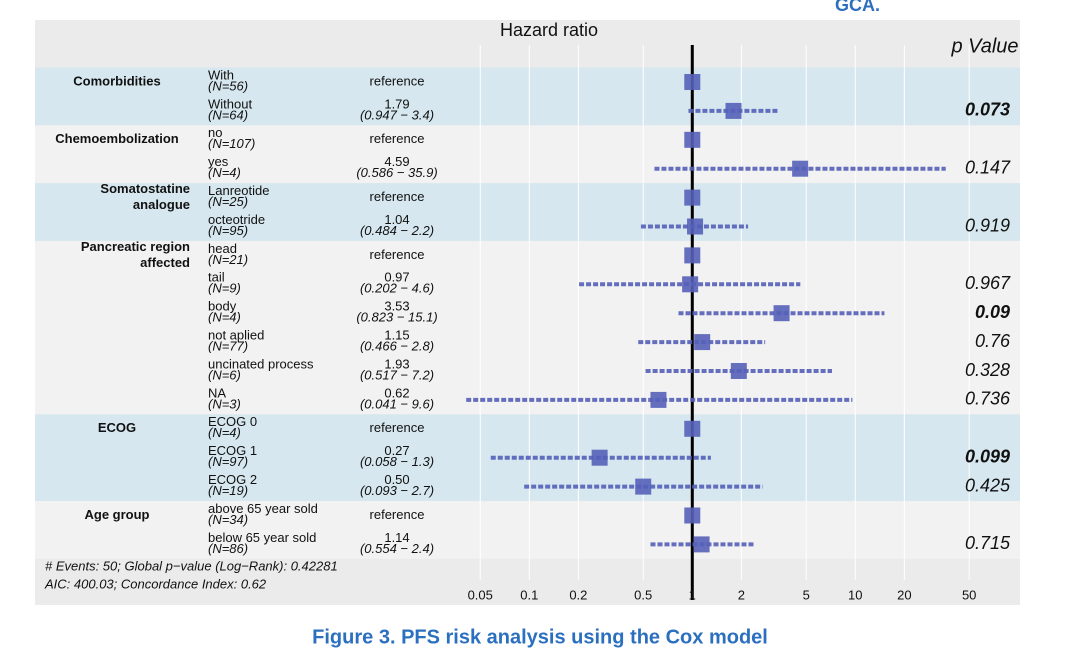  I want to click on hr-label: 0.27, so click(396, 450).